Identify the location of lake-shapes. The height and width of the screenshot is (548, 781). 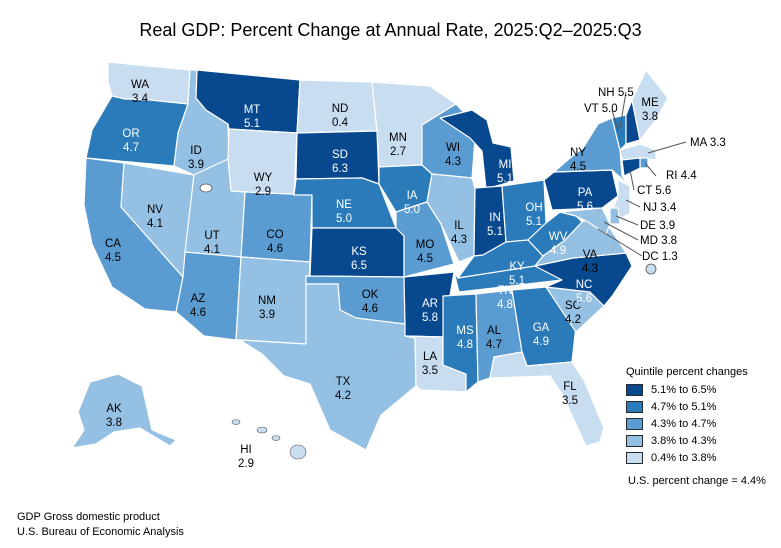
(206, 188).